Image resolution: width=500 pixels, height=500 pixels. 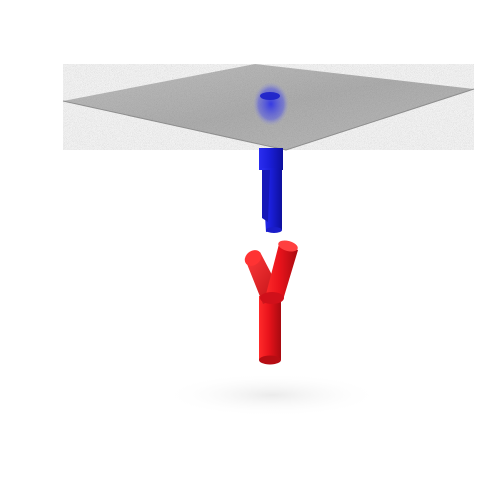 I want to click on blue-peg, so click(x=271, y=190).